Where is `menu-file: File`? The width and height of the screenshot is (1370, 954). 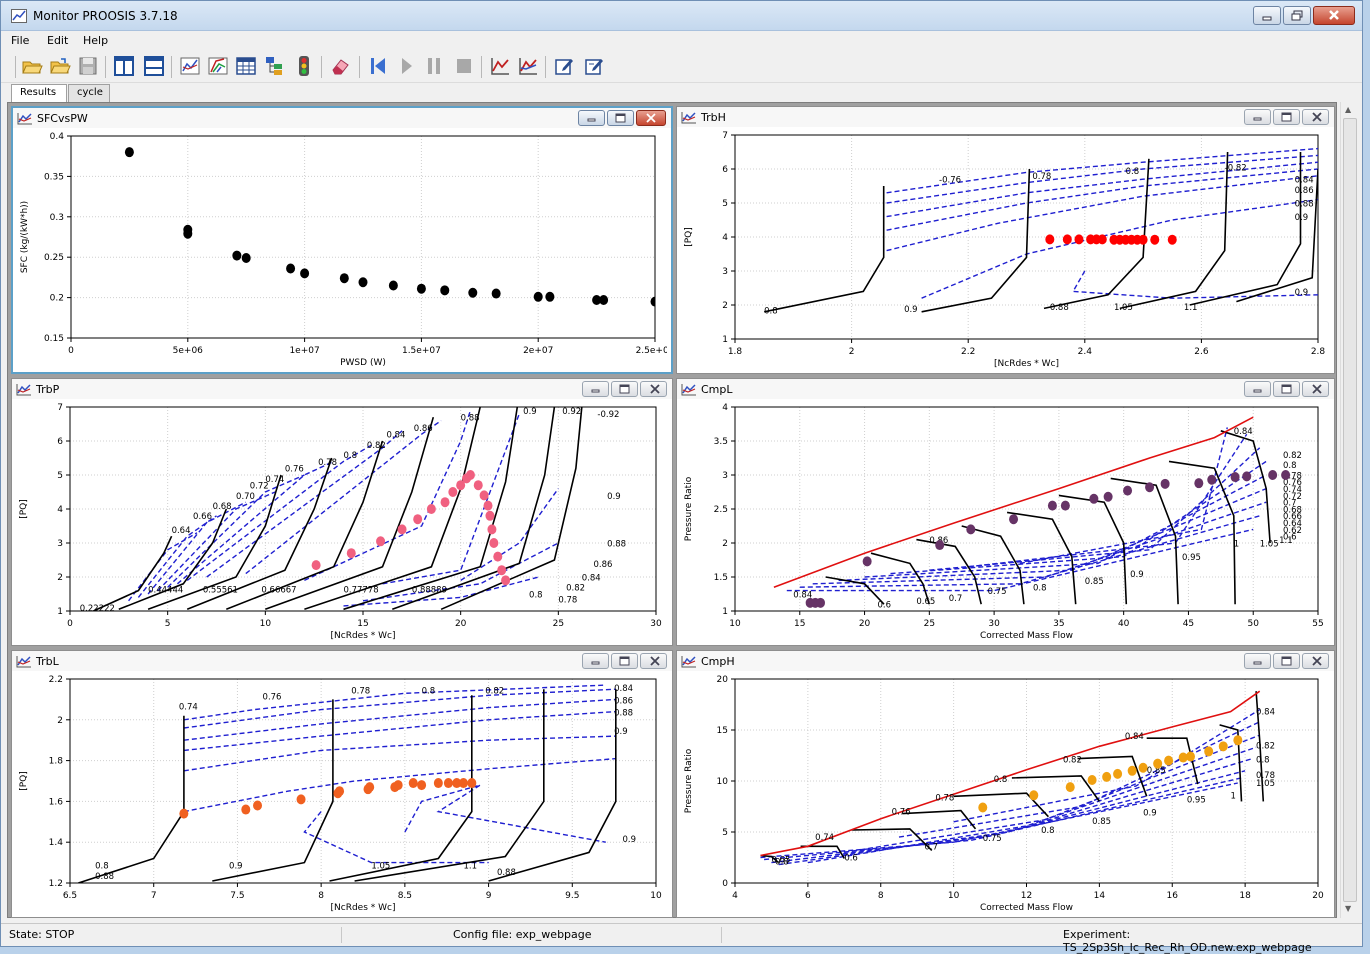 menu-file: File is located at coordinates (20, 40).